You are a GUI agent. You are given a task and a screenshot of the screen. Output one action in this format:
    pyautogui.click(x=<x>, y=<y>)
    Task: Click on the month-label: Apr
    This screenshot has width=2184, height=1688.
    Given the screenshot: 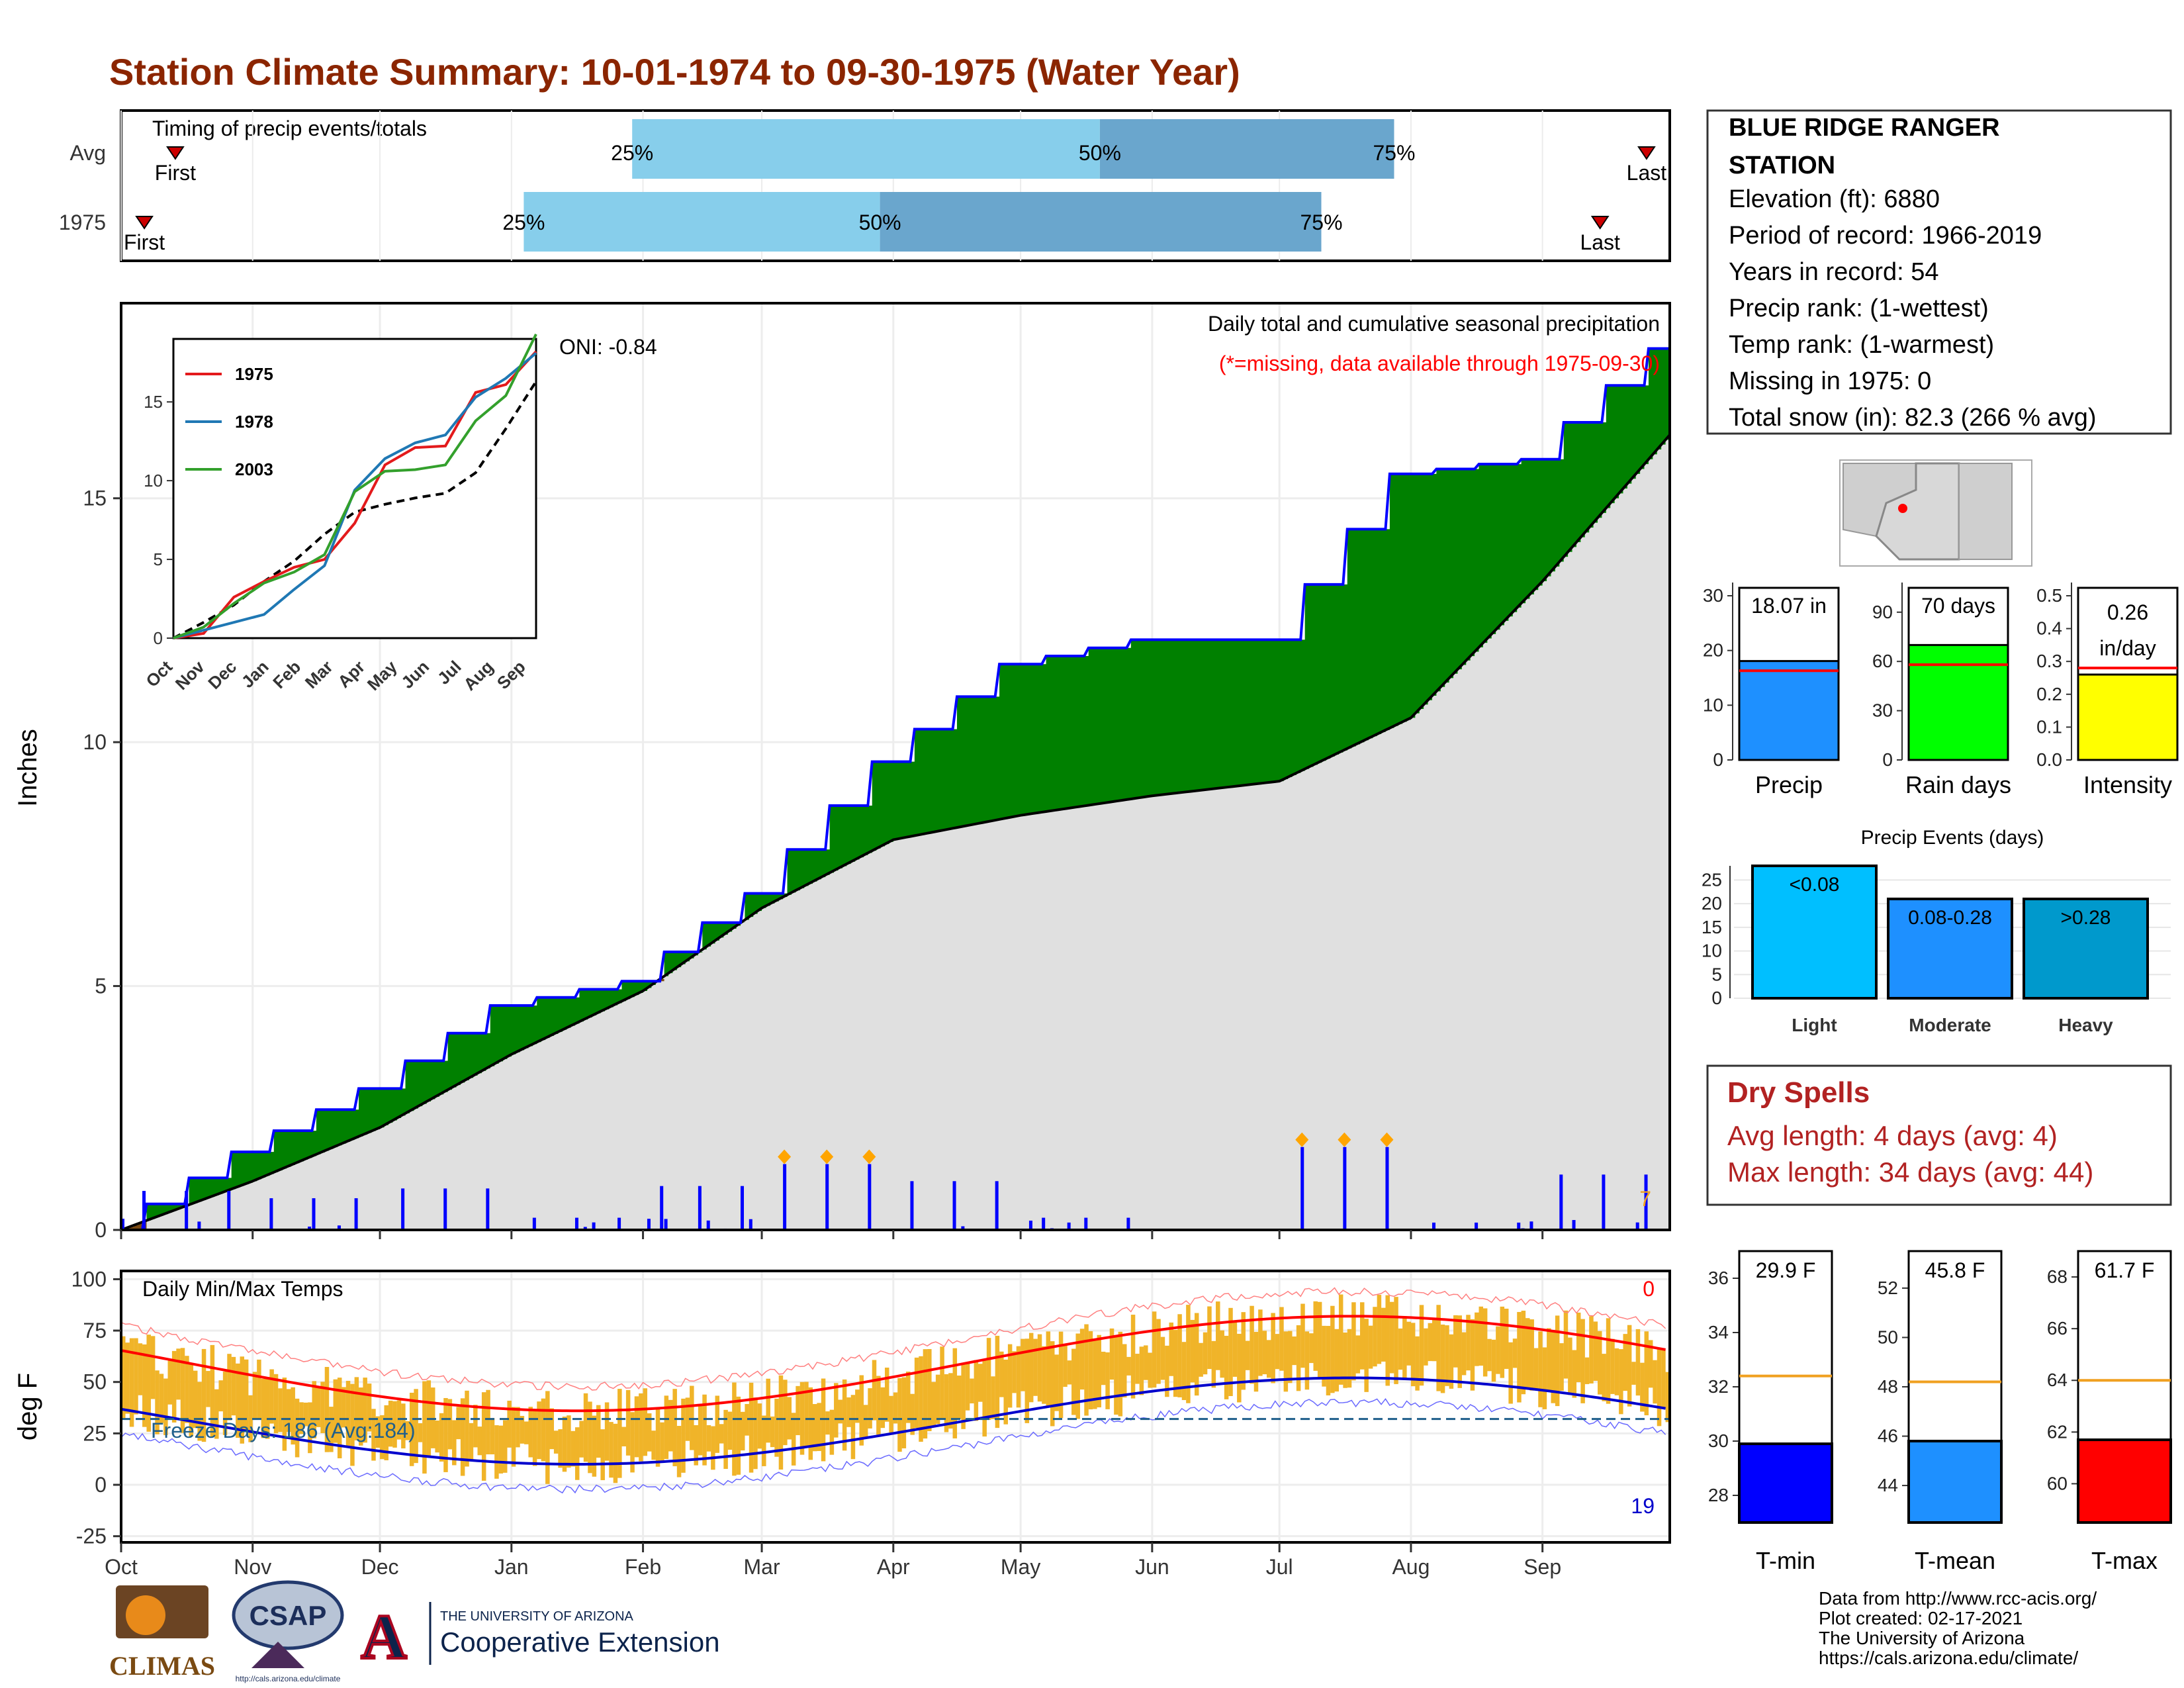 What is the action you would take?
    pyautogui.click(x=893, y=1567)
    